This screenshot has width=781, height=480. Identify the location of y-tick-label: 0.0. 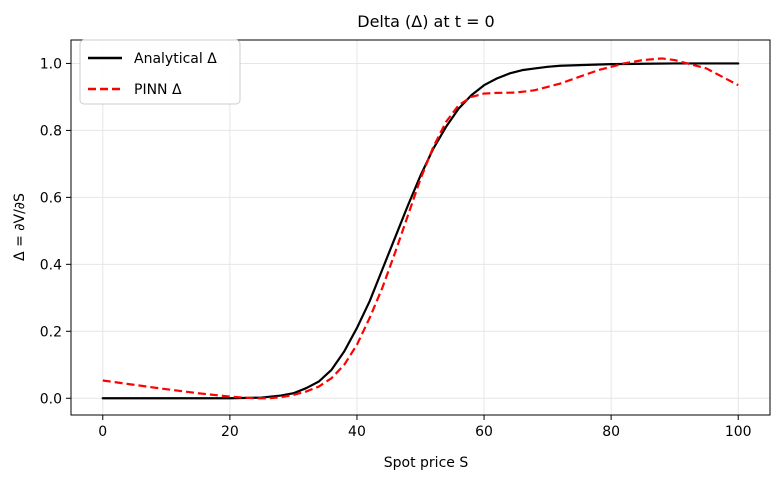
(51, 399).